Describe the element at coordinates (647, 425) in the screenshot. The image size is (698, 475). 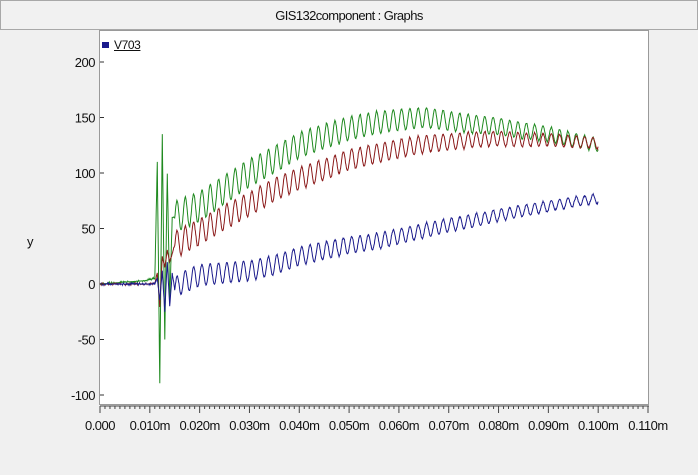
I see `x-tick-label: 0.110m` at that location.